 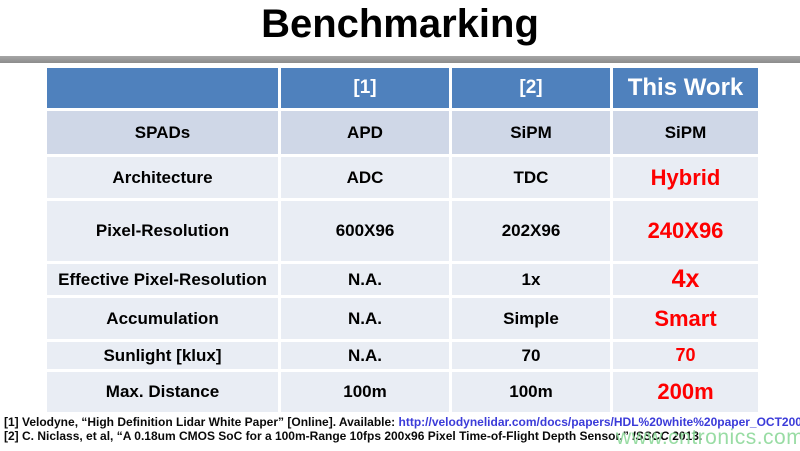 I want to click on col-header-ref1: [1], so click(x=365, y=88).